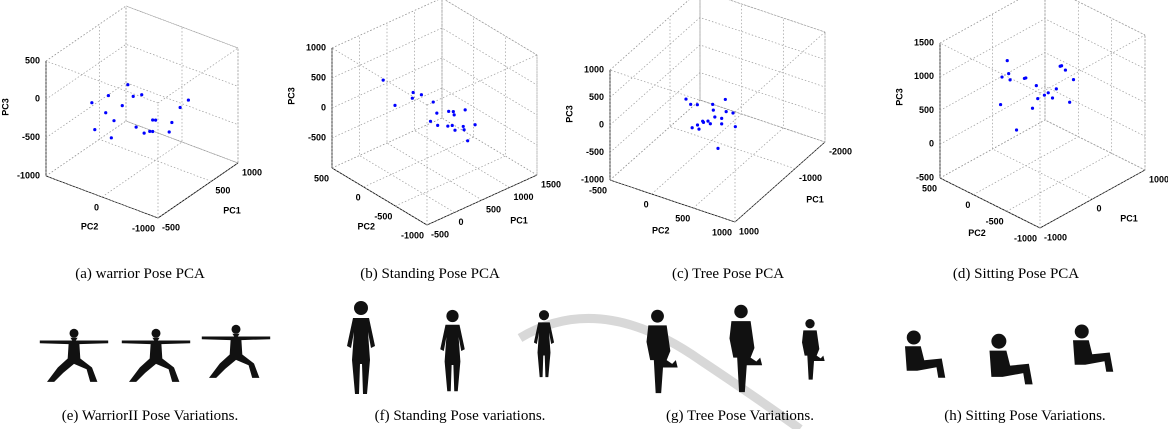  I want to click on y-axis-label: PC2, so click(366, 227).